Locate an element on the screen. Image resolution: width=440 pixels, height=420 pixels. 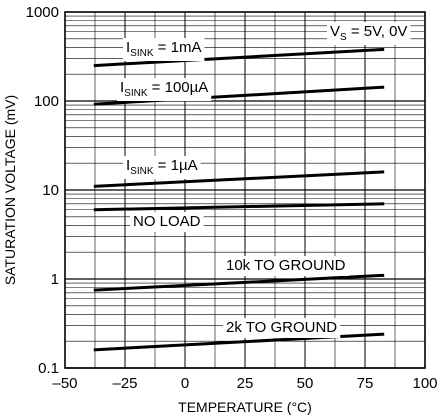
series-label-text: ISINK = 1µA is located at coordinates (162, 167).